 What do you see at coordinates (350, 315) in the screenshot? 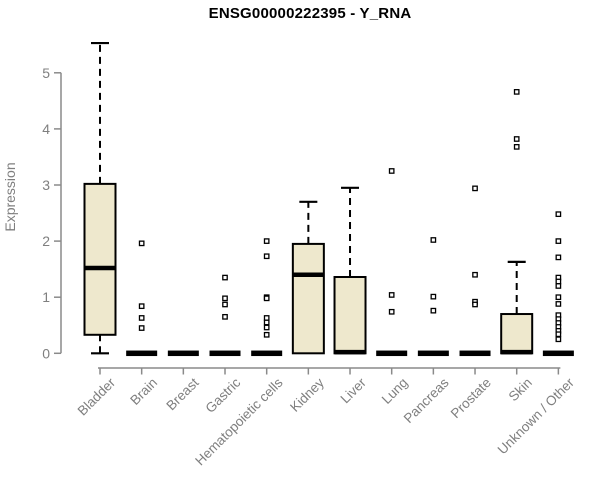
I see `box-liver` at bounding box center [350, 315].